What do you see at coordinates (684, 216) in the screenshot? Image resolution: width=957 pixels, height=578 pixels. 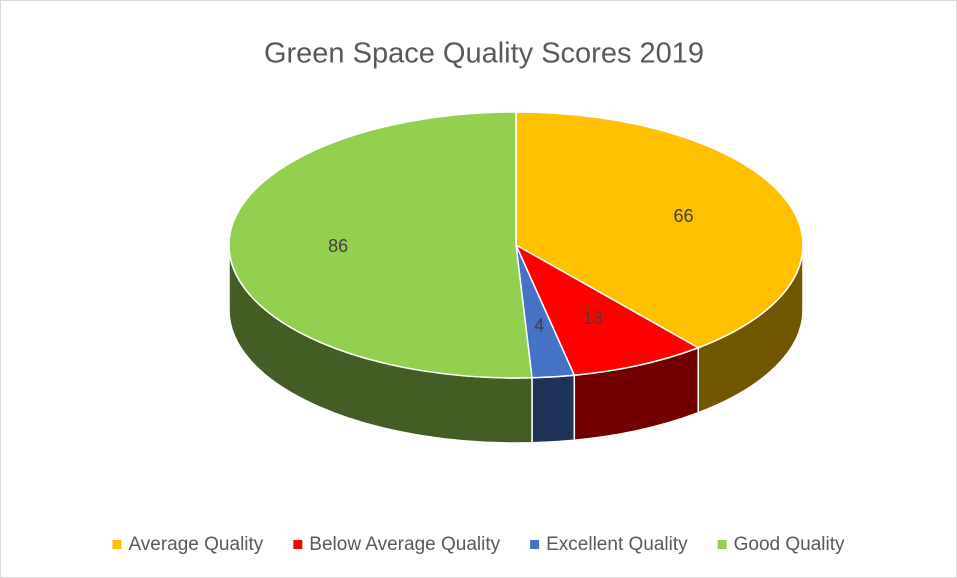 I see `data-label: 66` at bounding box center [684, 216].